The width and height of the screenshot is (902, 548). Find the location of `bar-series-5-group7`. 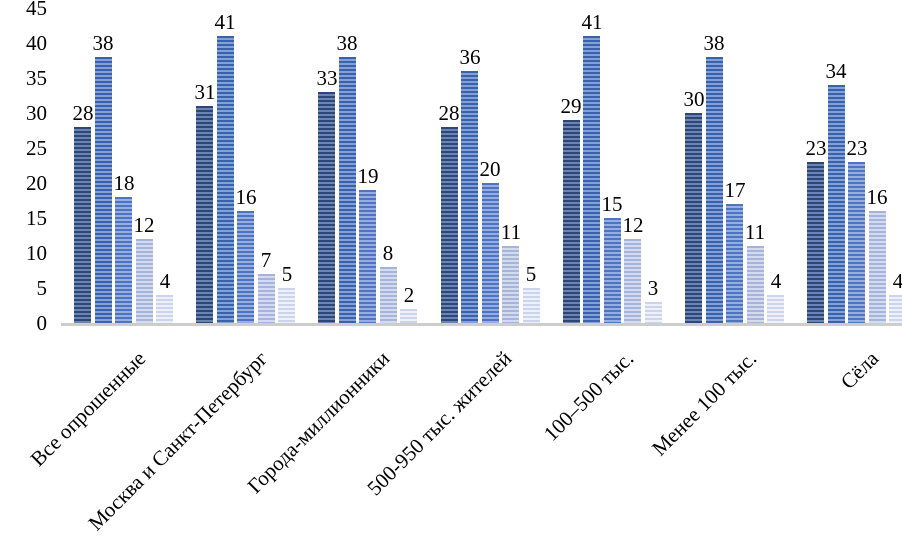

bar-series-5-group7 is located at coordinates (895, 309).